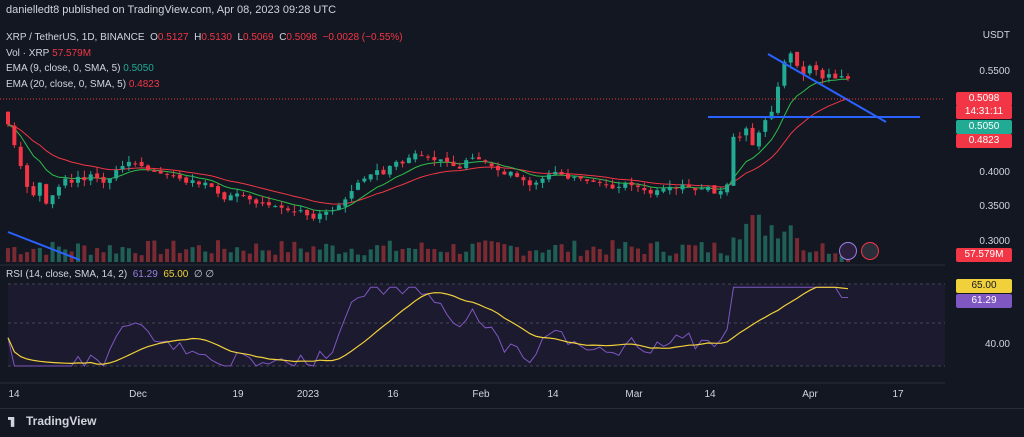 Image resolution: width=1024 pixels, height=437 pixels. What do you see at coordinates (870, 251) in the screenshot?
I see `us-flag-event-icon` at bounding box center [870, 251].